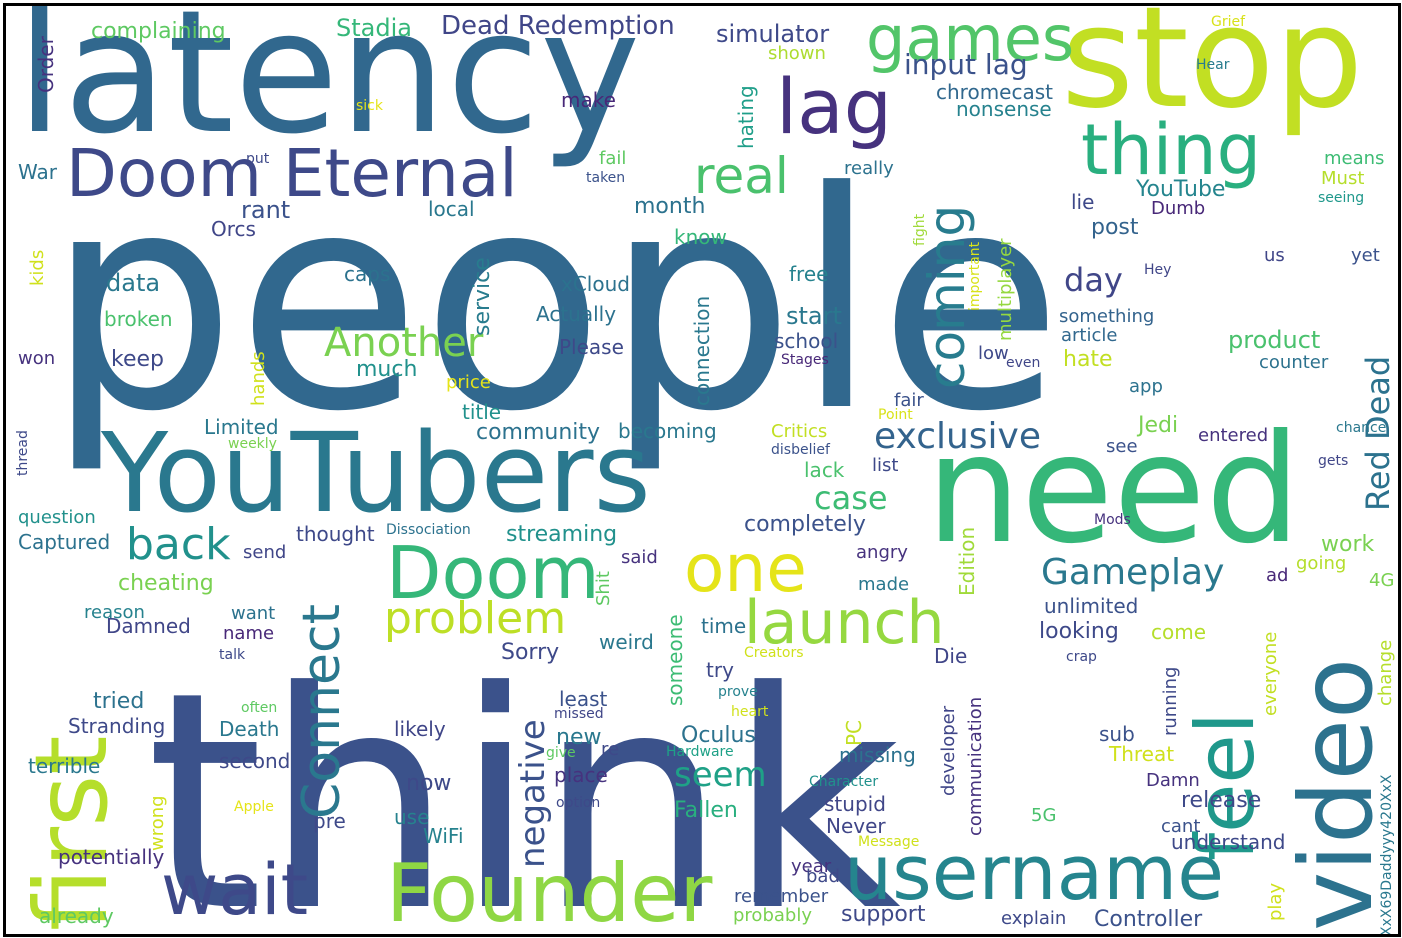 This screenshot has height=938, width=1402. Describe the element at coordinates (720, 775) in the screenshot. I see `word: seem` at that location.